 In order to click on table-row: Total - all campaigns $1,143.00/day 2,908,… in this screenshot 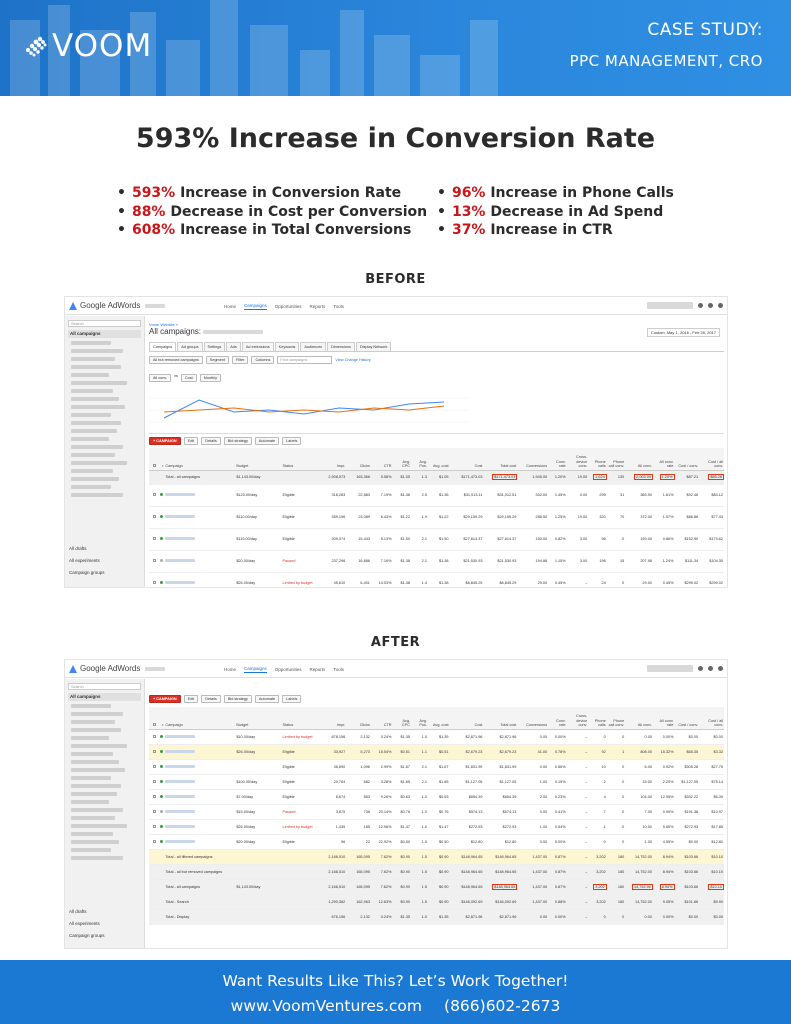, I will do `click(436, 477)`.